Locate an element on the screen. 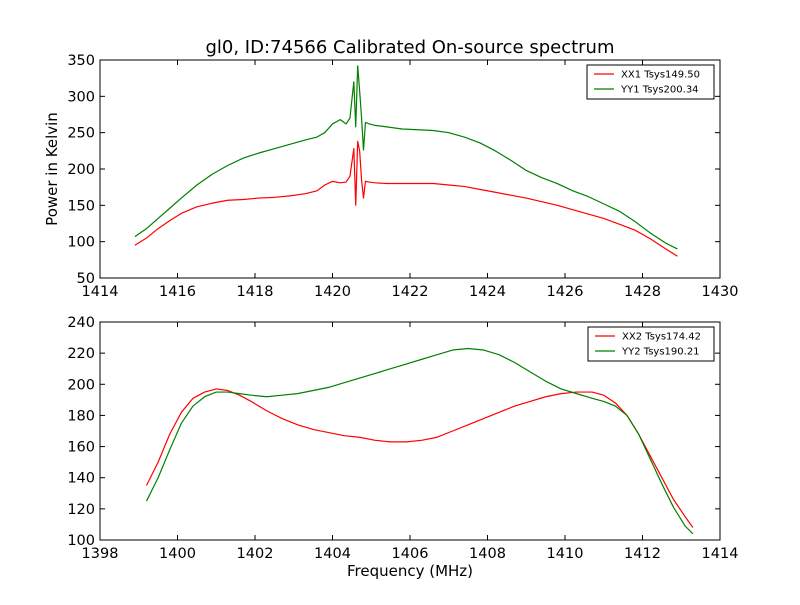 The height and width of the screenshot is (605, 800). x-tick-label: 1398 is located at coordinates (100, 554).